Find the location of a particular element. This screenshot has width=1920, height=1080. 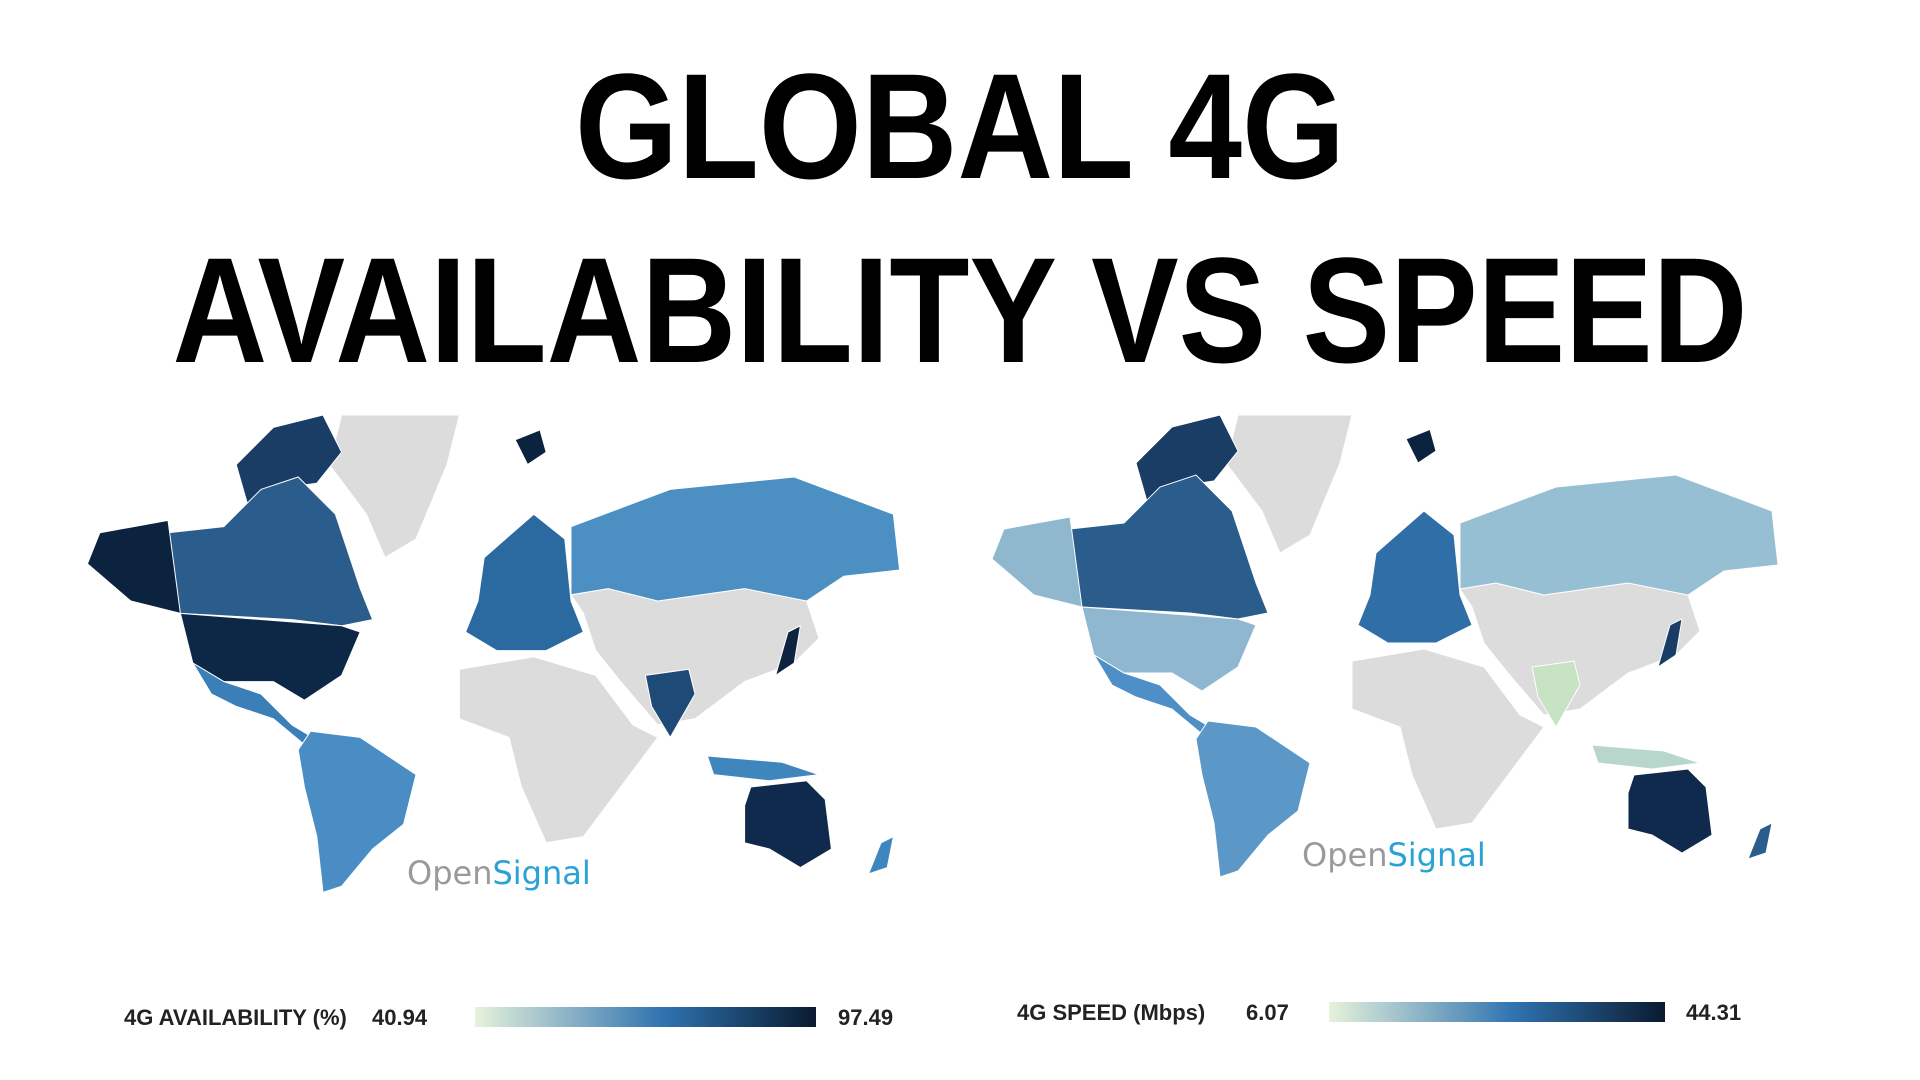

legend-min: 6.07 is located at coordinates (1267, 1012).